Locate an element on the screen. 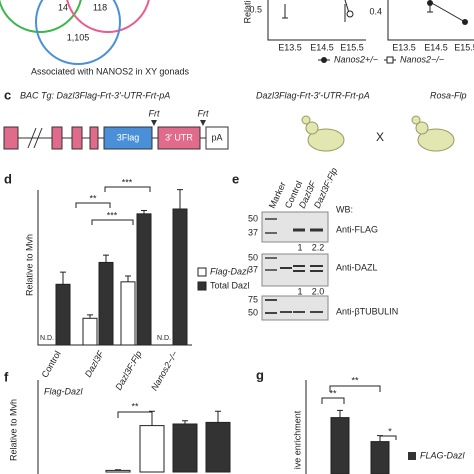 This screenshot has width=474, height=474. panel-label: f is located at coordinates (6, 376).